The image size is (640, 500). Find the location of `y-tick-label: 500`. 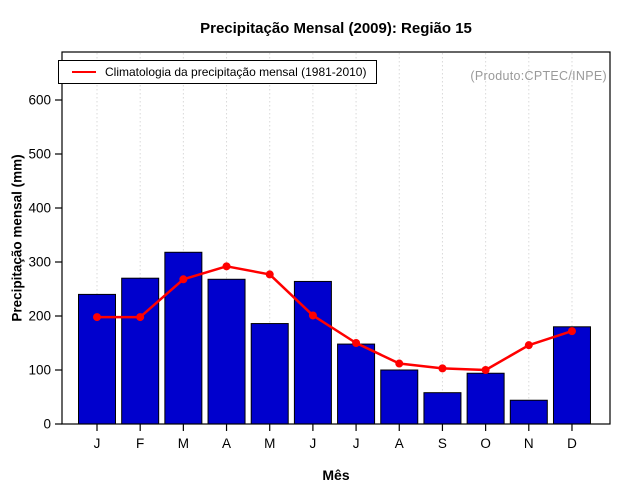

y-tick-label: 500 is located at coordinates (39, 154).